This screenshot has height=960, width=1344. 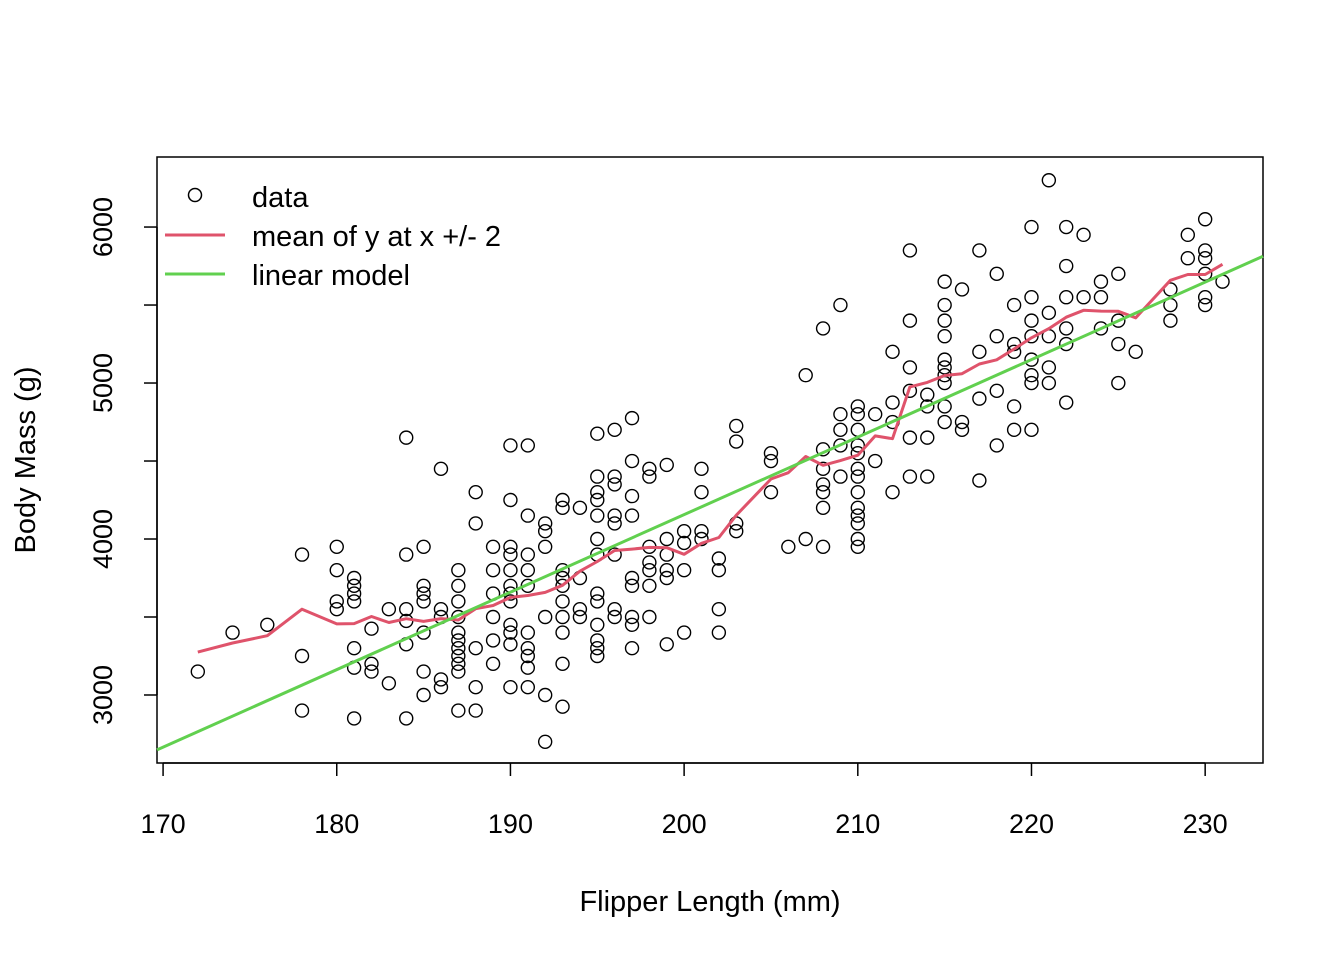 I want to click on legend-label-linear: linear model, so click(x=331, y=276).